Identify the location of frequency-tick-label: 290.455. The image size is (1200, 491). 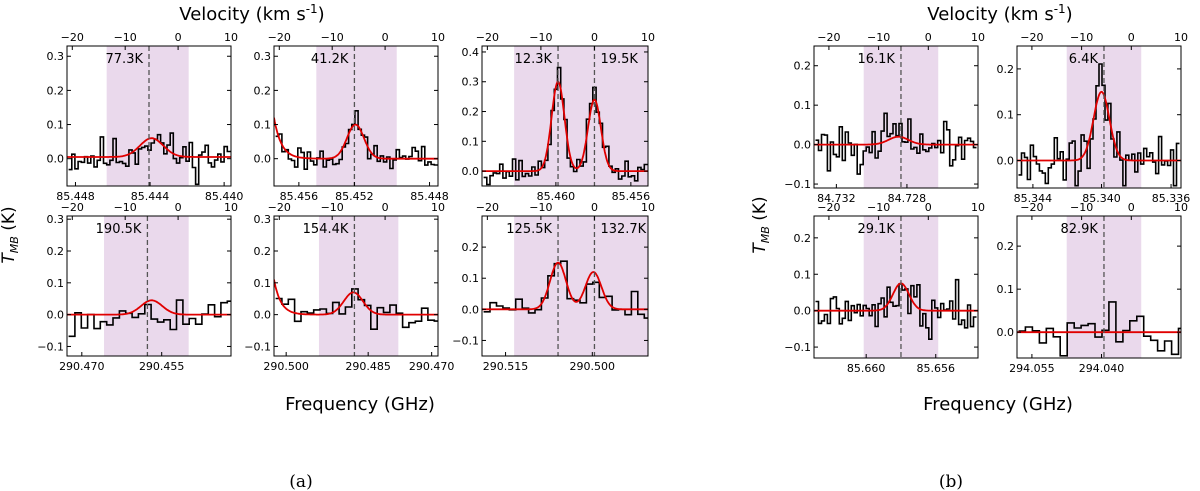
(162, 366).